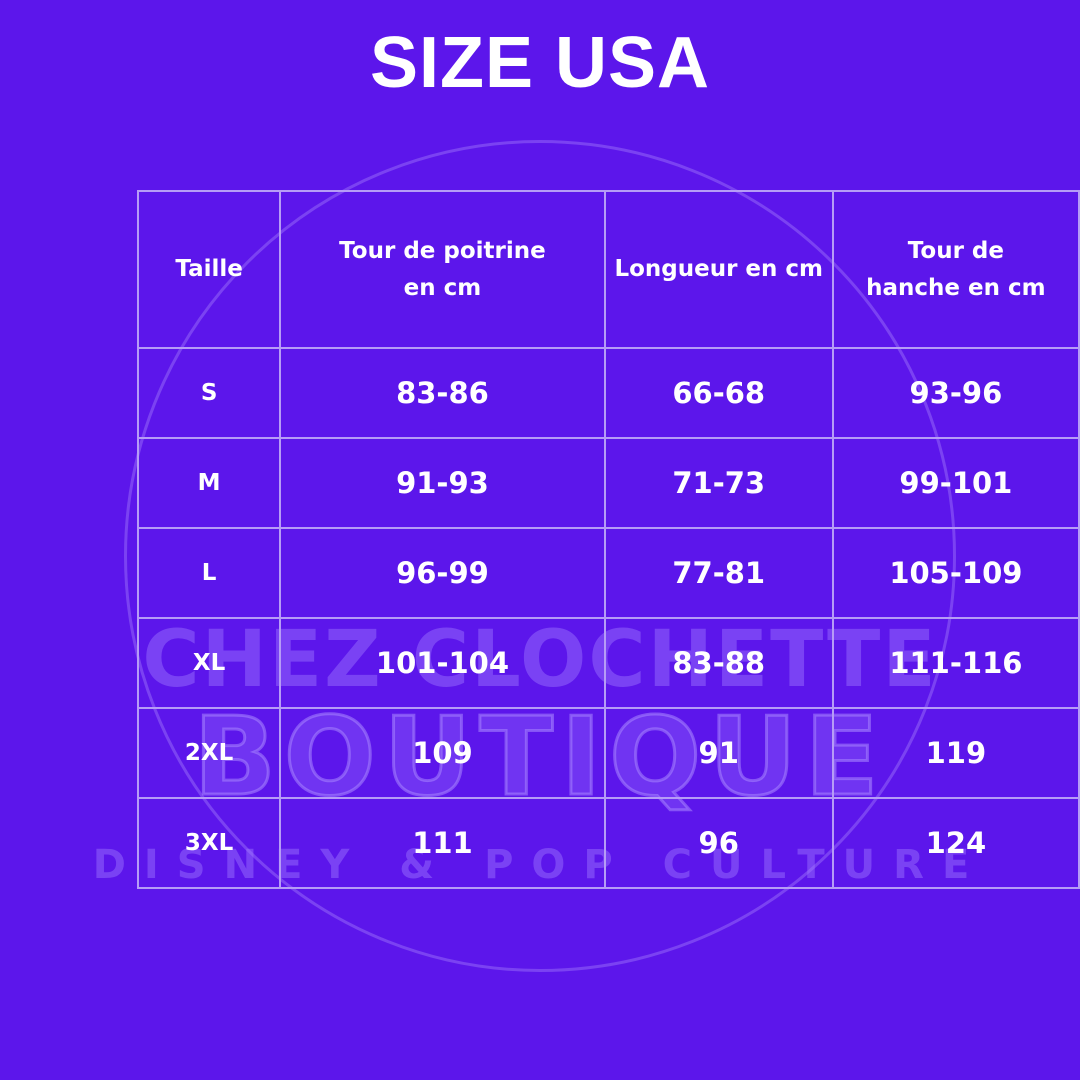 The width and height of the screenshot is (1080, 1080). I want to click on value-cell: 99-101, so click(955, 483).